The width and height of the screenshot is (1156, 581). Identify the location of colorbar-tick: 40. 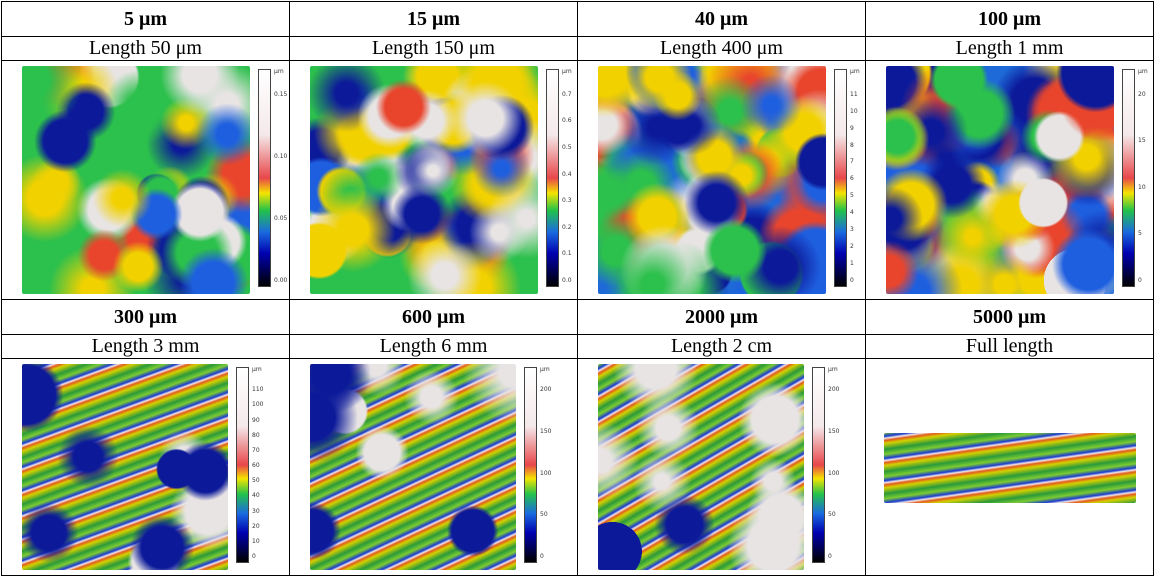
(256, 496).